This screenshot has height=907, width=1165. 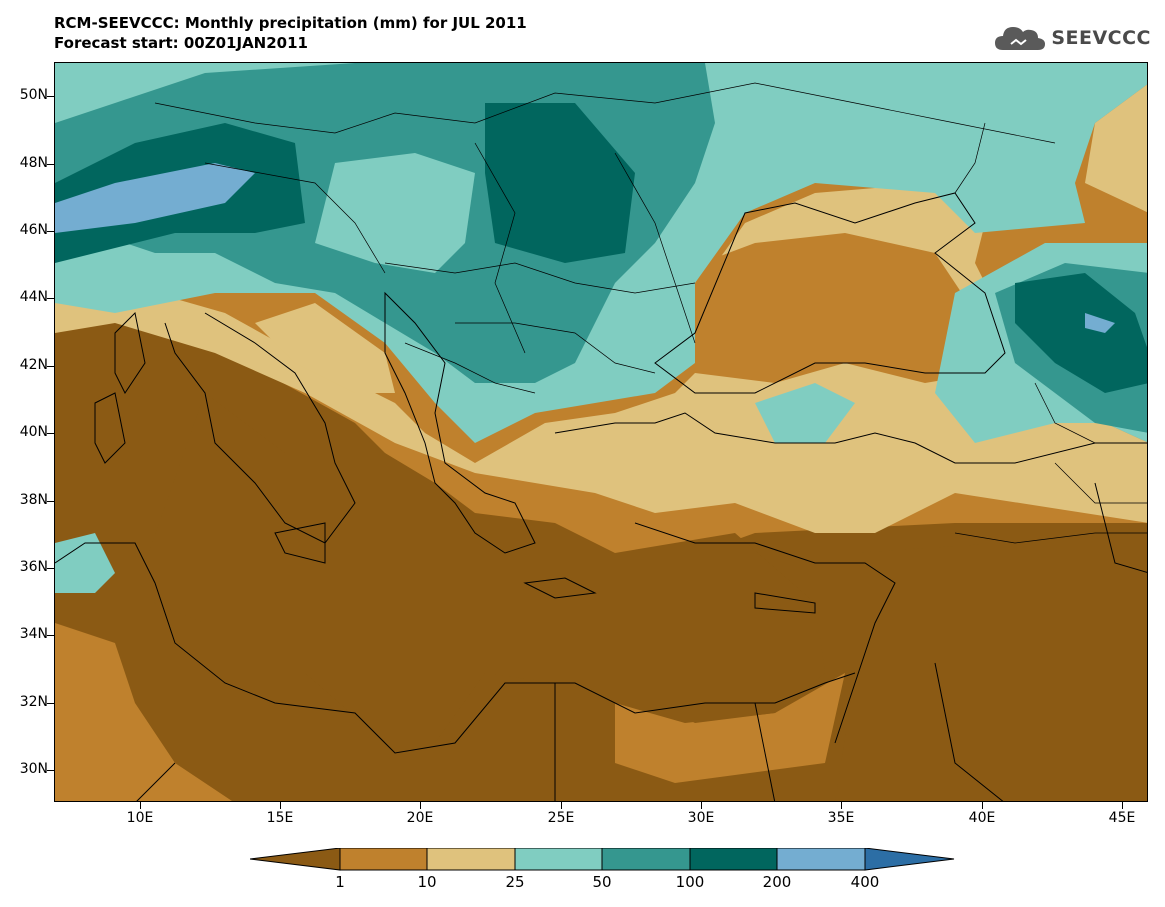 I want to click on colorbar-label: 50, so click(x=602, y=882).